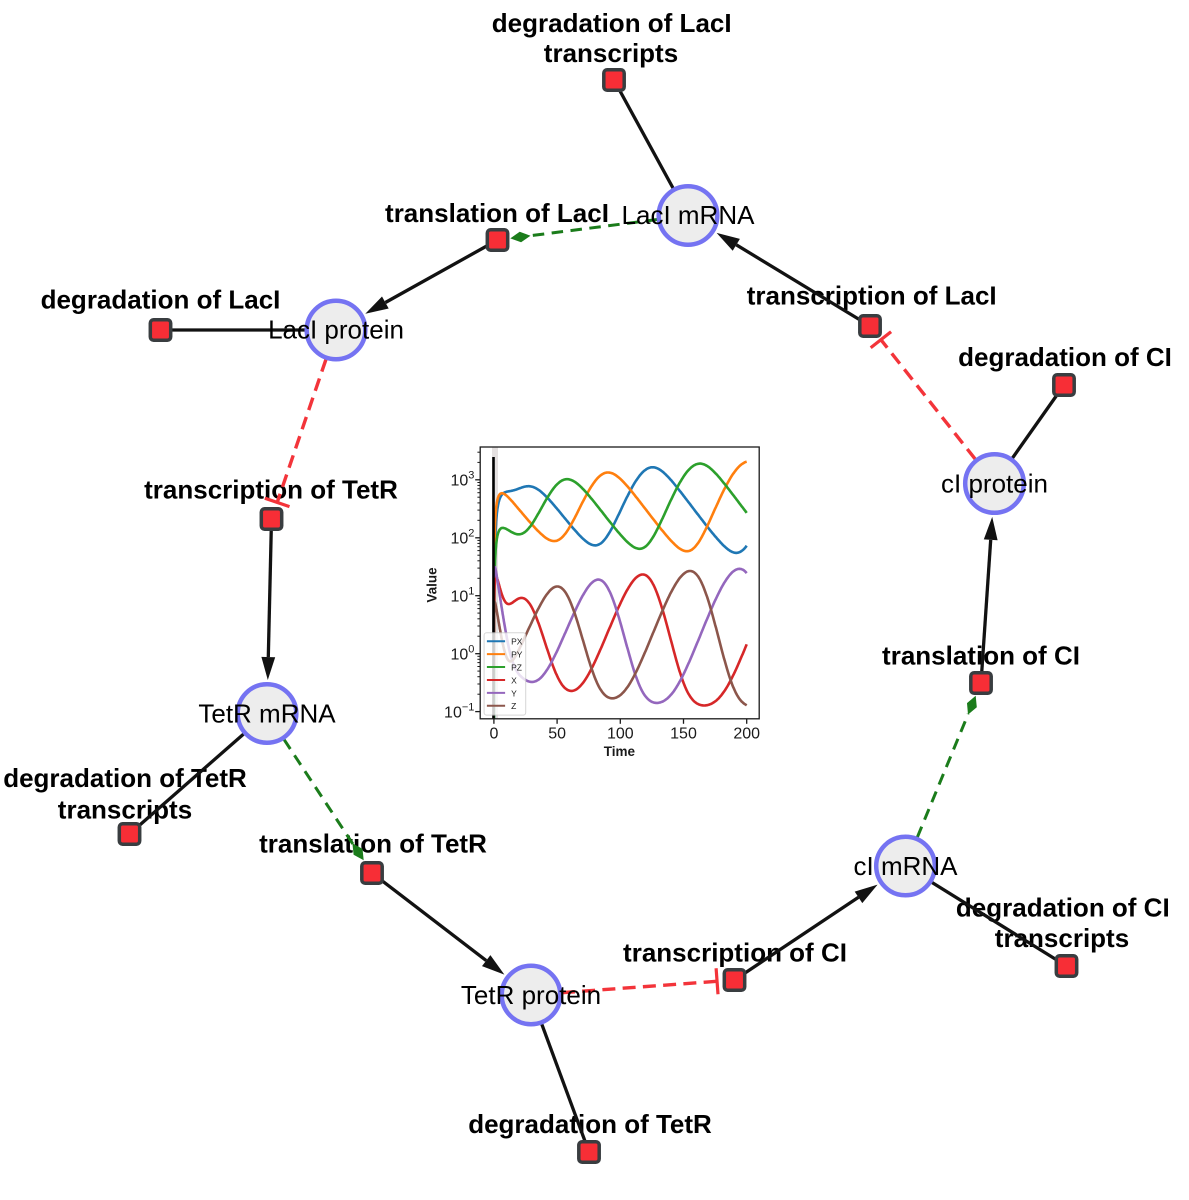  Describe the element at coordinates (906, 866) in the screenshot. I see `svg-text: cI mRNA` at that location.